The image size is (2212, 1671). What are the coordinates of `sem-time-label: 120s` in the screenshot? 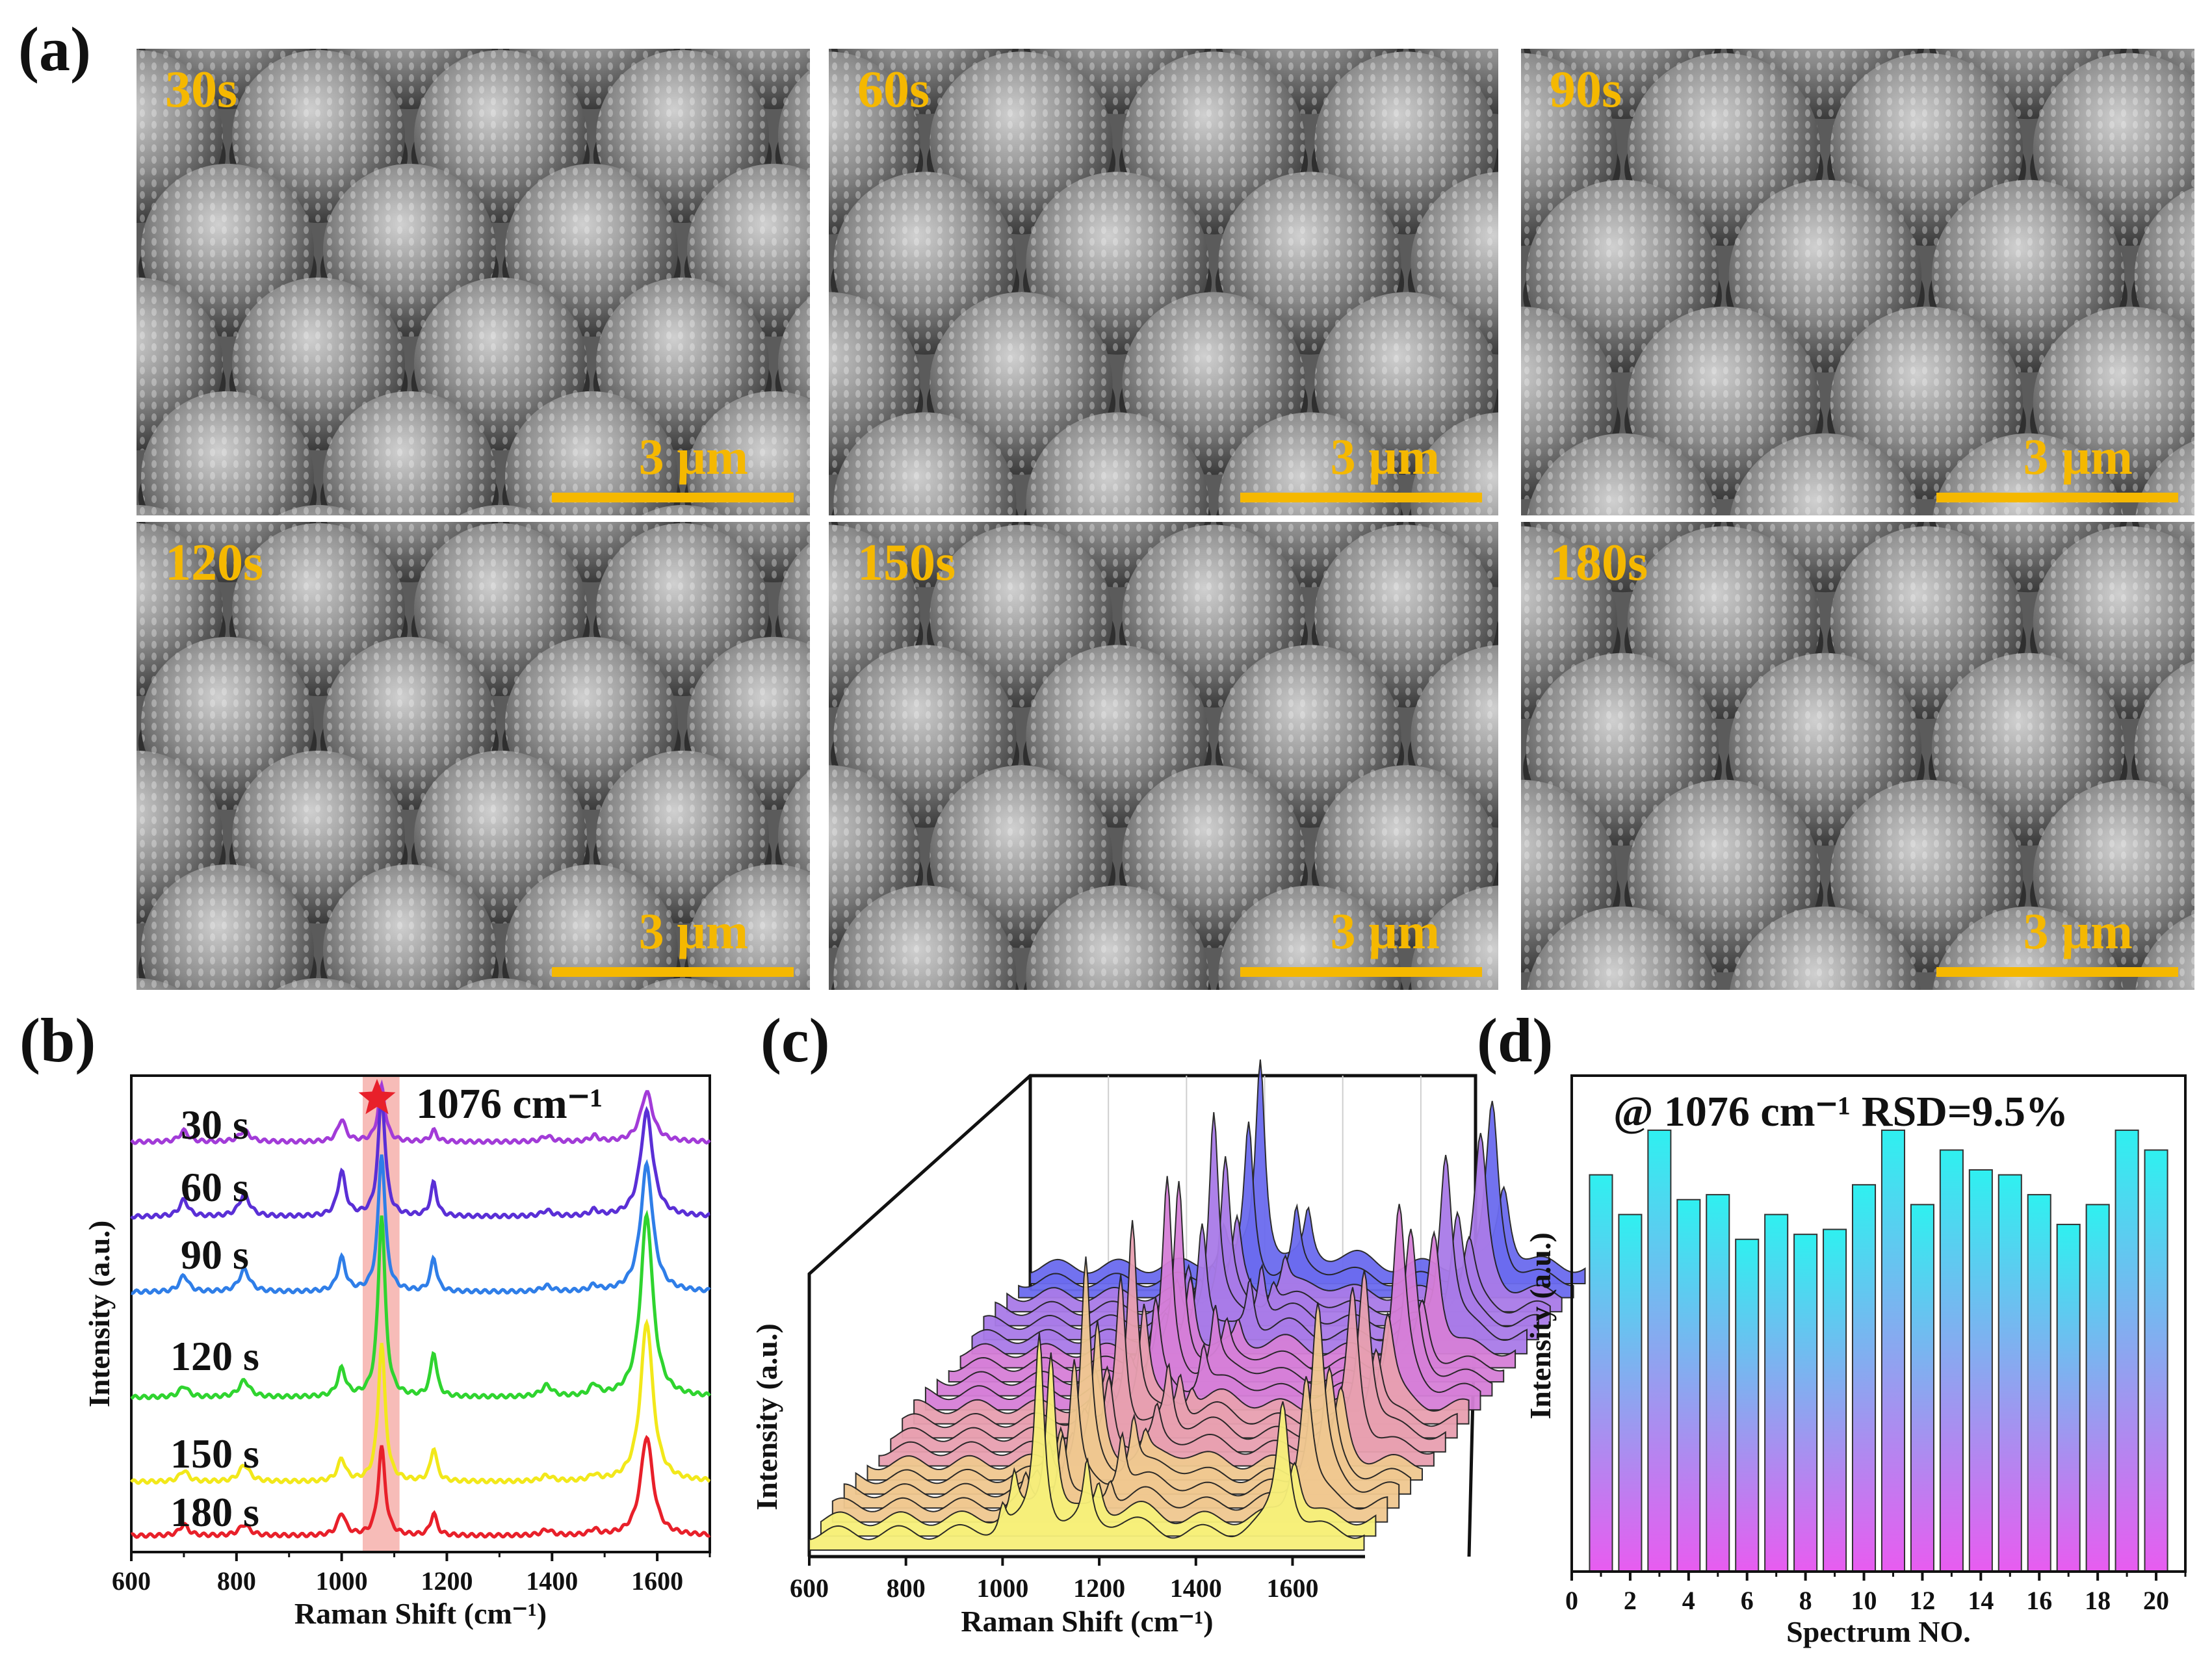 It's located at (214, 562).